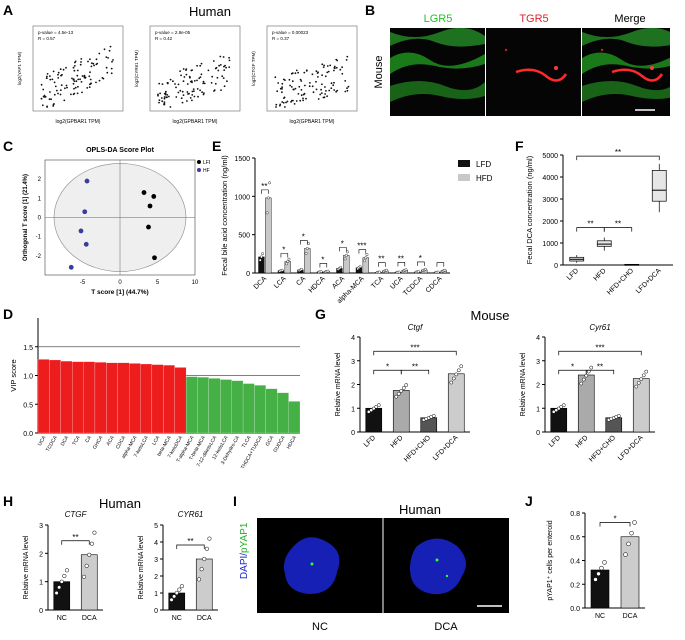 This screenshot has width=685, height=640. Describe the element at coordinates (283, 250) in the screenshot. I see `panel-e-sig: *` at that location.